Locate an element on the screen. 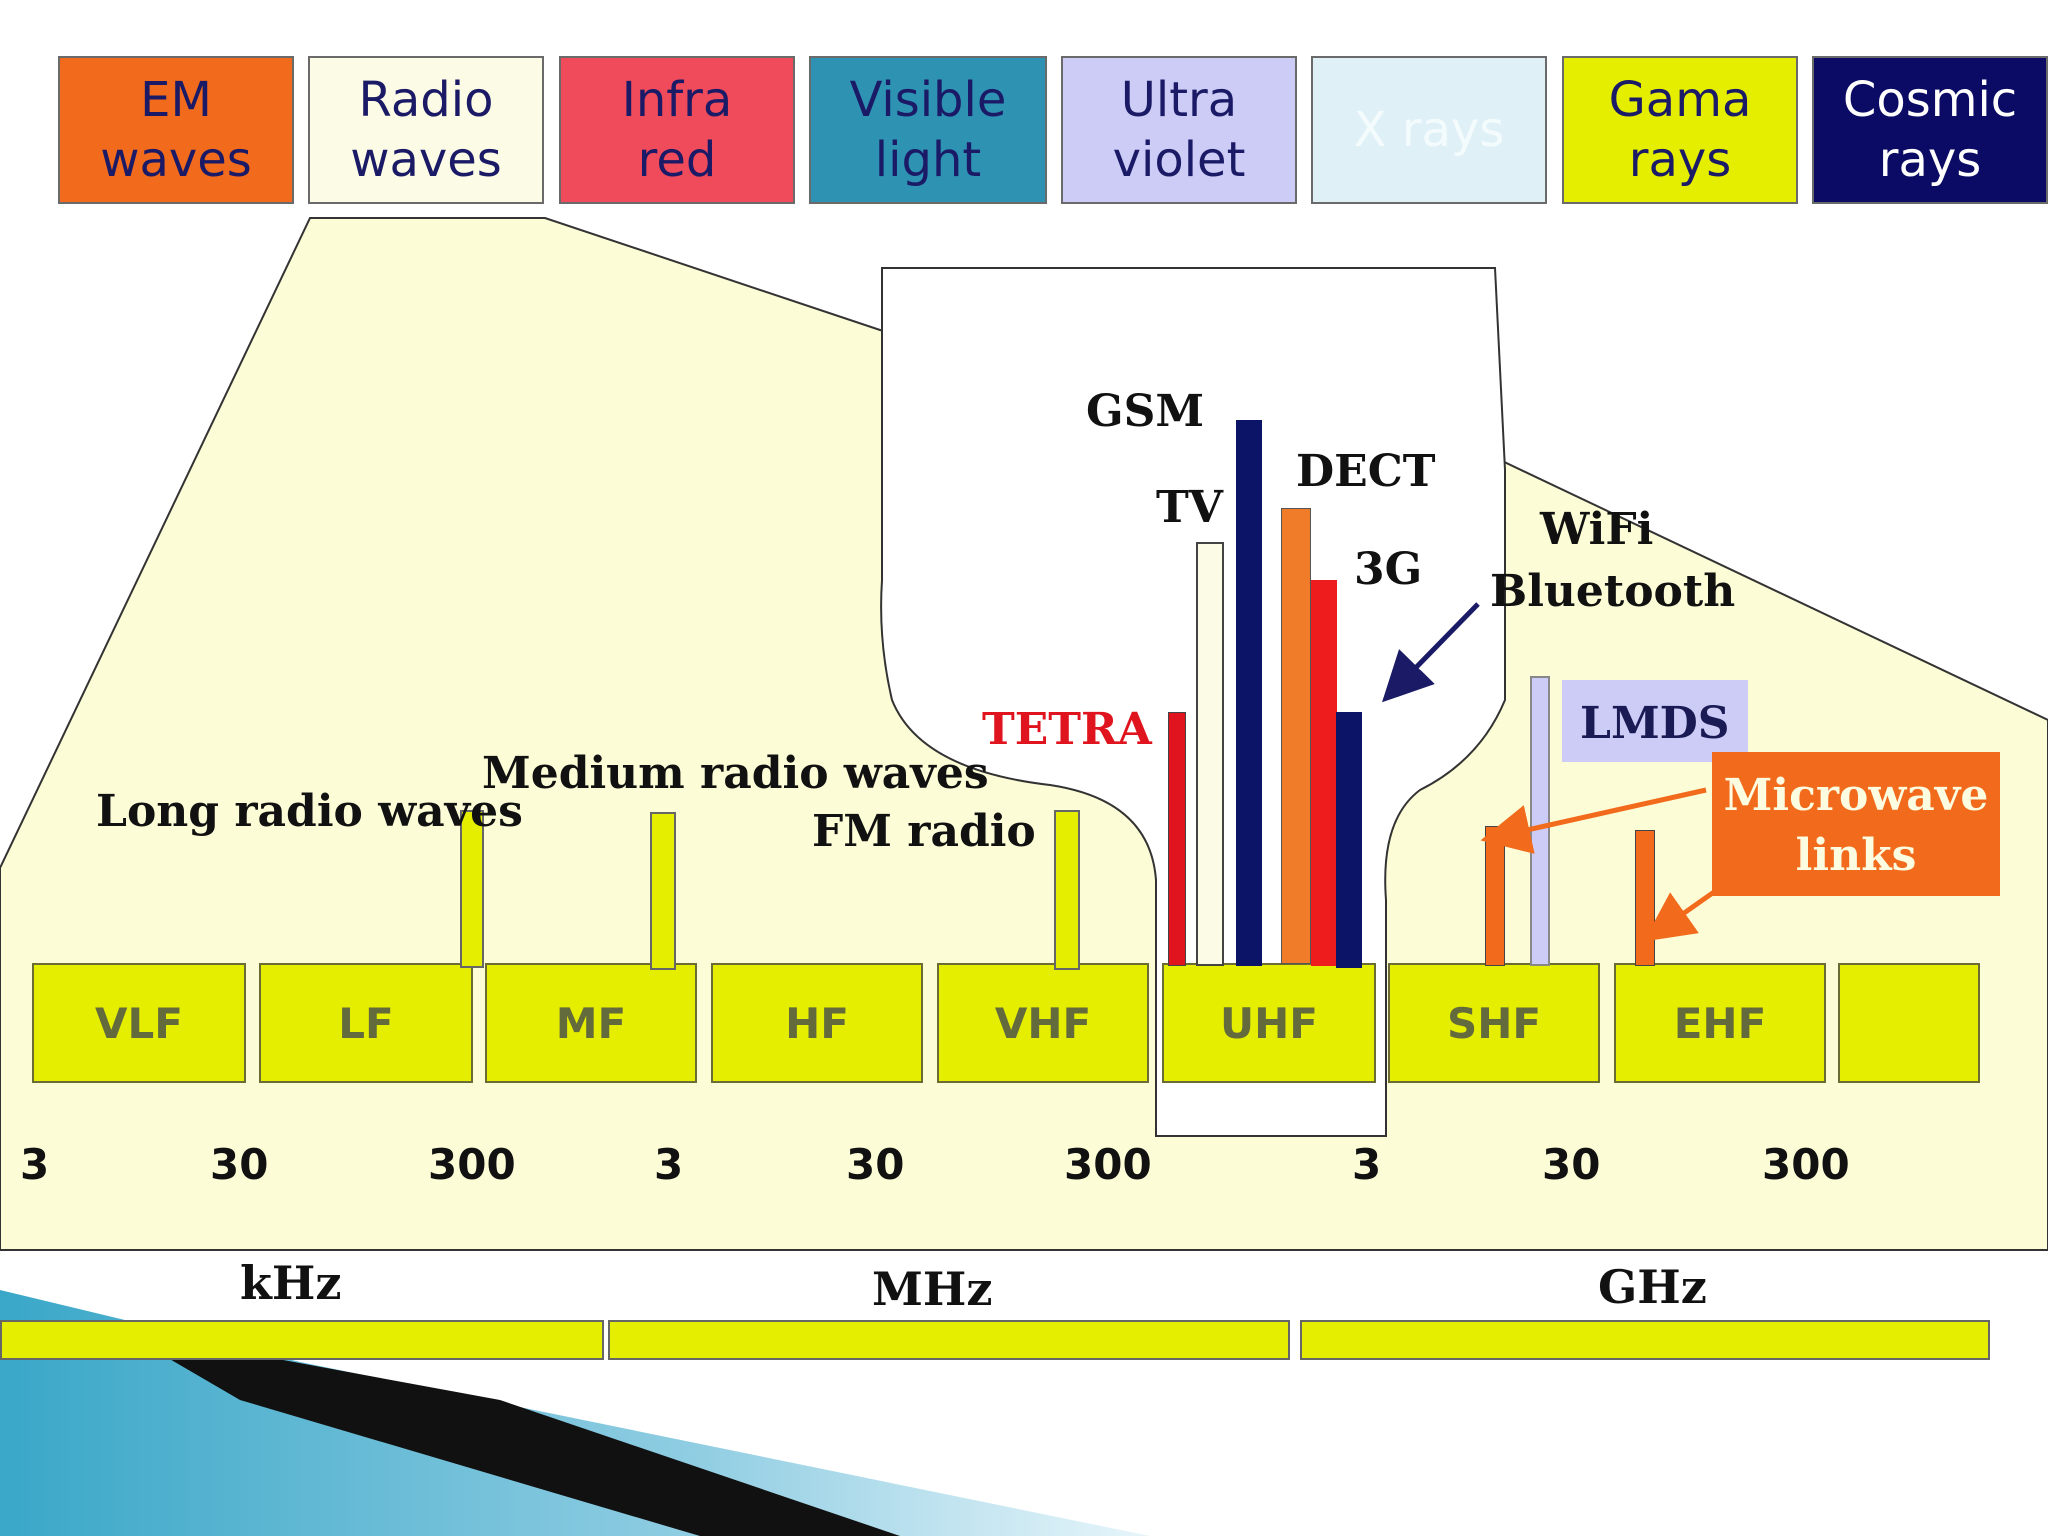  band-ehf: EHF is located at coordinates (1720, 1023).